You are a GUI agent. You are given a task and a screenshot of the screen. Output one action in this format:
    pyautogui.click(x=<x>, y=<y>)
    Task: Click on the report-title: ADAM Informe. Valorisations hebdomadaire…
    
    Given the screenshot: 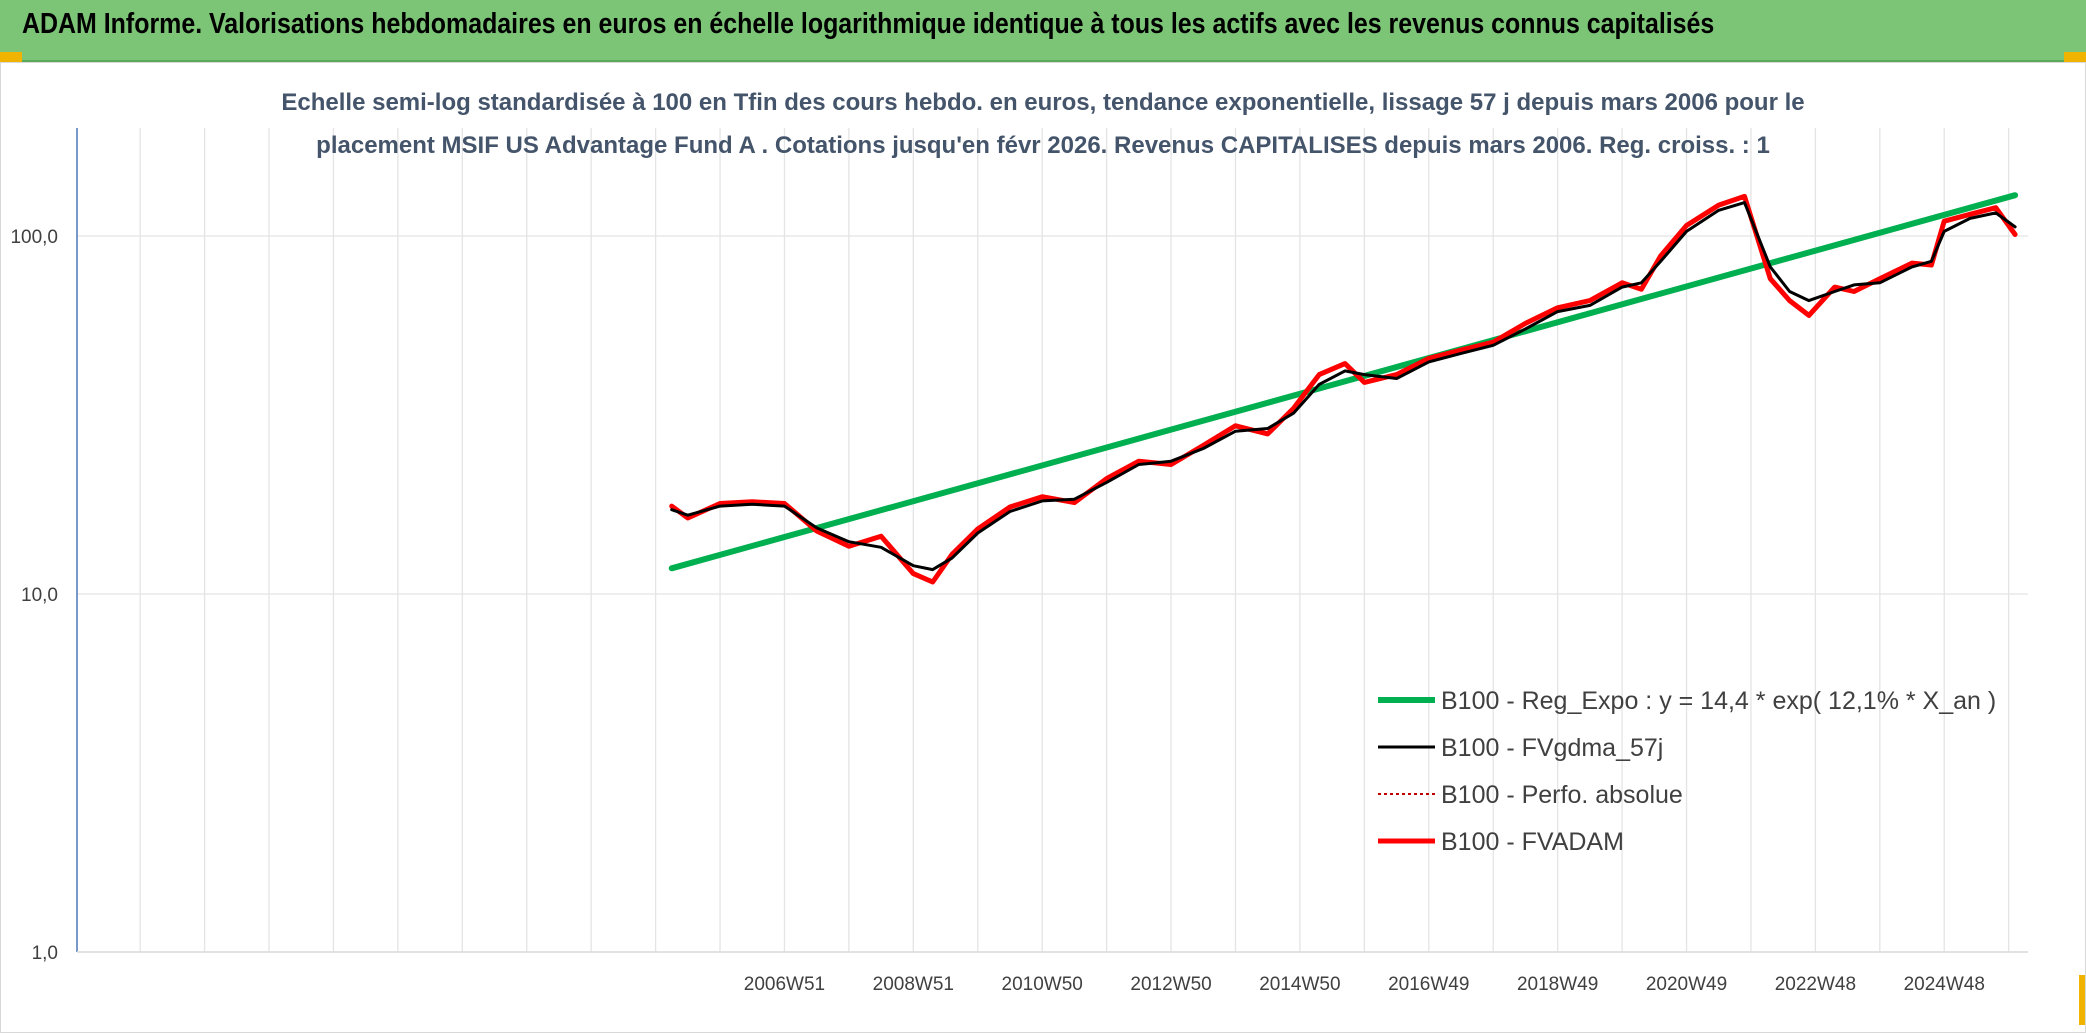 What is the action you would take?
    pyautogui.click(x=868, y=24)
    